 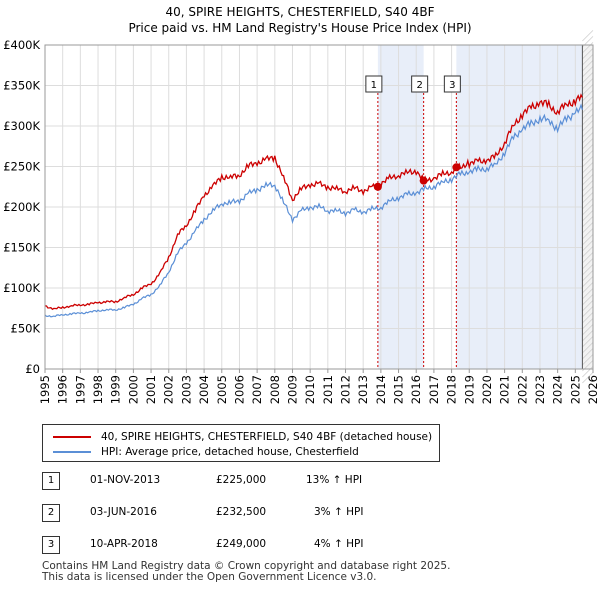 I want to click on x-tick-label: 2003, so click(x=186, y=389).